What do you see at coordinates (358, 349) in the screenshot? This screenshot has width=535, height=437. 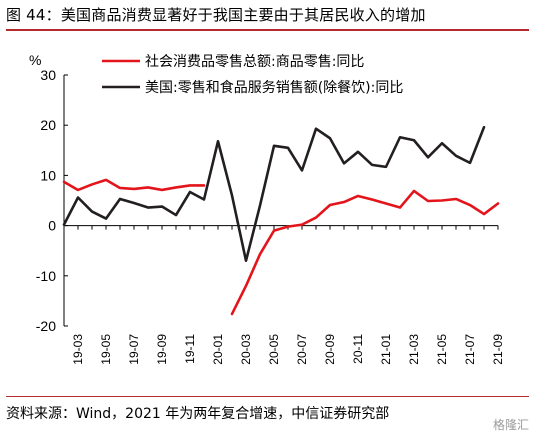 I see `x-tick-label: 20-11` at bounding box center [358, 349].